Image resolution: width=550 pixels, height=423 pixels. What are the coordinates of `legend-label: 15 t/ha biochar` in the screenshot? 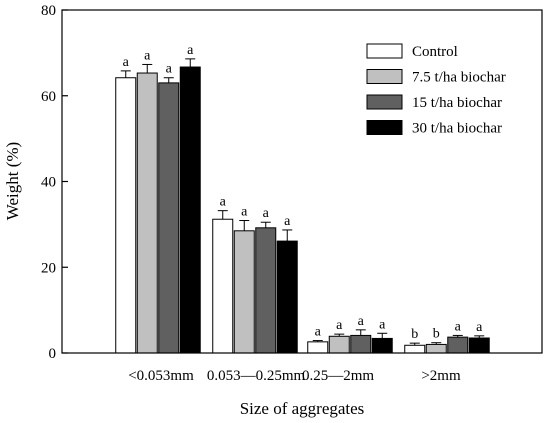 It's located at (457, 103).